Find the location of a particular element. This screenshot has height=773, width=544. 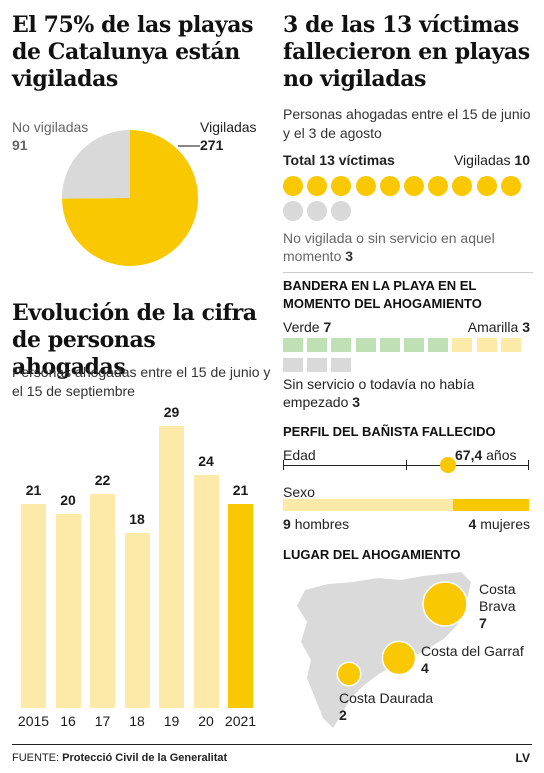

not-monitored-value: 91 is located at coordinates (20, 145).